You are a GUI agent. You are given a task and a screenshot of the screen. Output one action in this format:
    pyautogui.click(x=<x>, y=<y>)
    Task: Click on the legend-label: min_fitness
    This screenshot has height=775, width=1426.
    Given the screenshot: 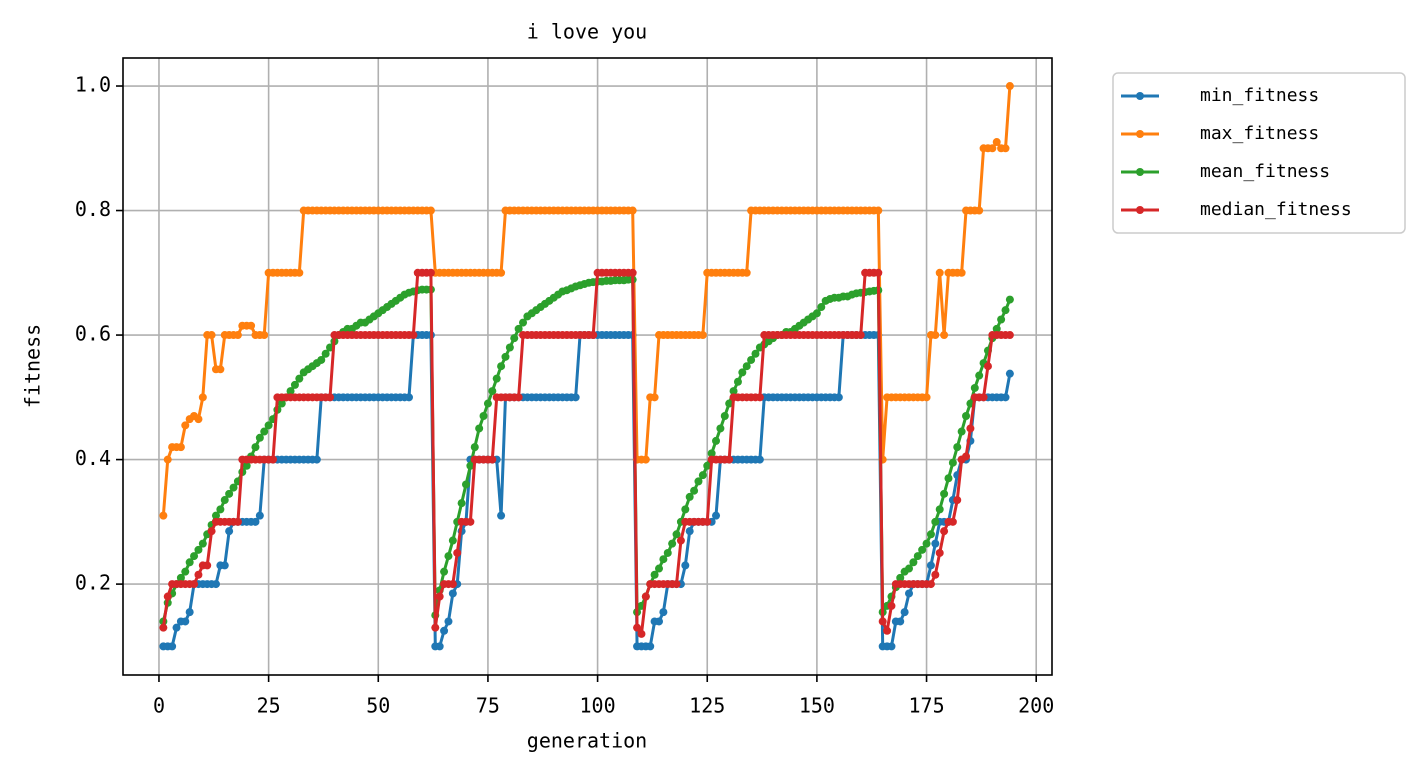 What is the action you would take?
    pyautogui.click(x=1259, y=95)
    